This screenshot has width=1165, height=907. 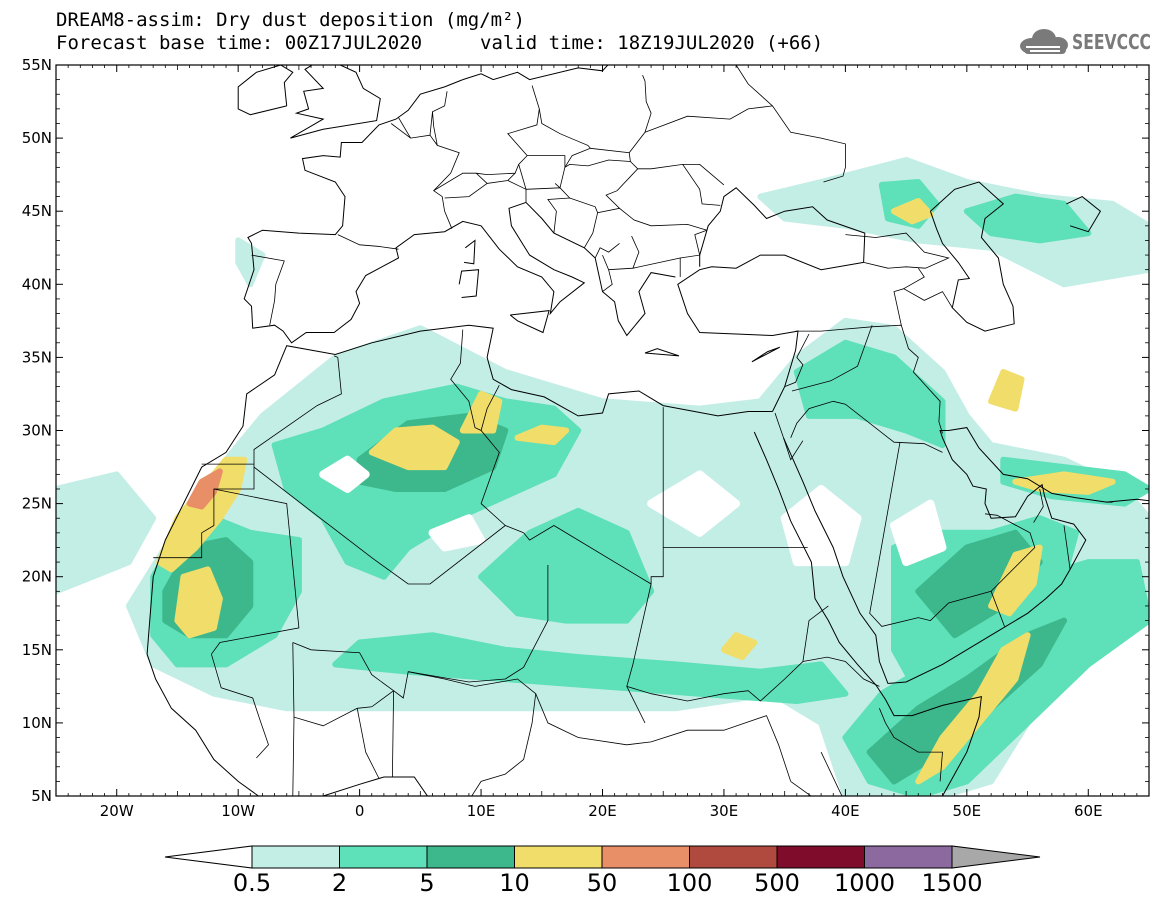 What do you see at coordinates (973, 708) in the screenshot?
I see `dust-yellow-somalia` at bounding box center [973, 708].